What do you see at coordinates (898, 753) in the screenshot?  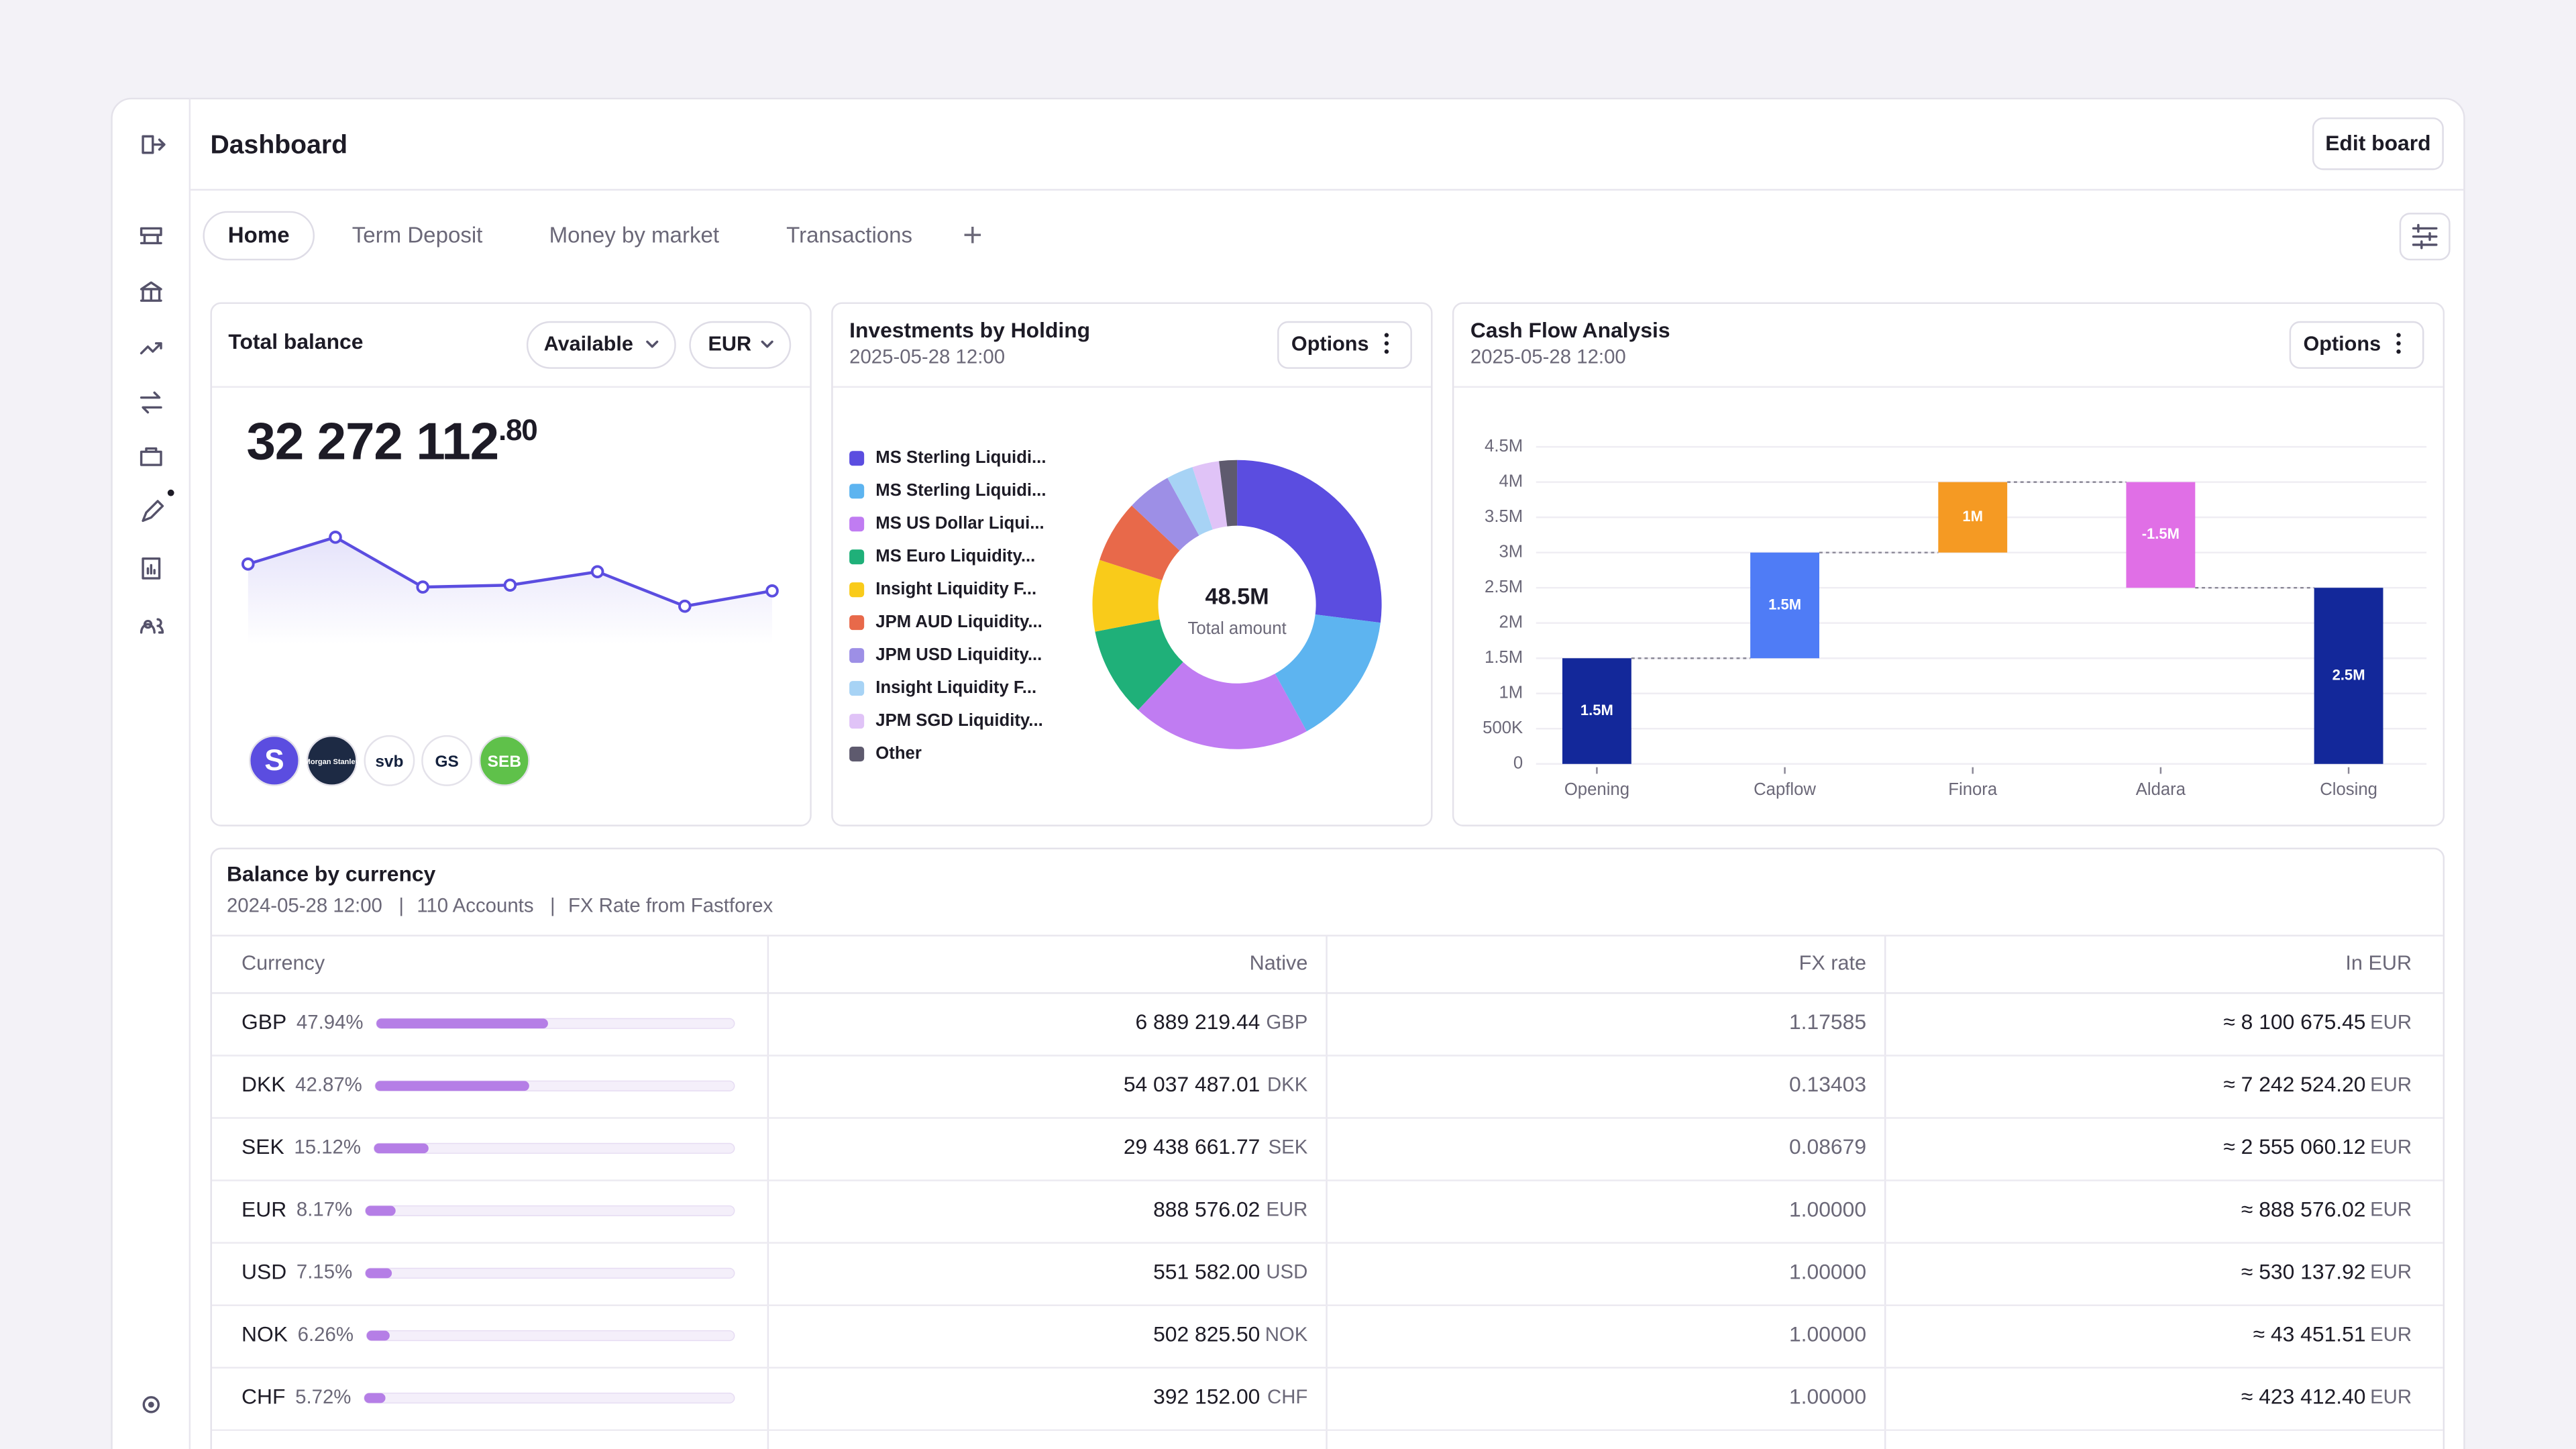 I see `legend-label: Other` at bounding box center [898, 753].